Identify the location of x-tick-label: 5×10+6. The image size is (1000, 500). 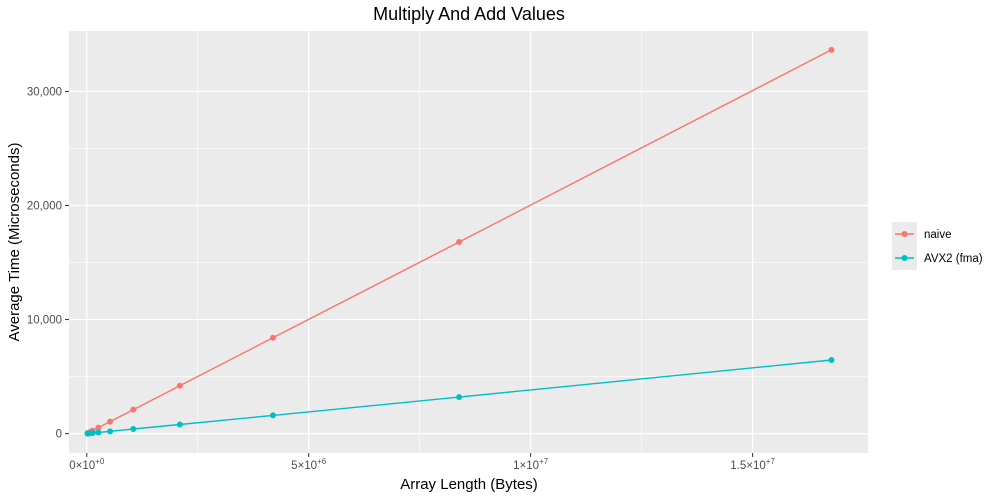
(309, 464).